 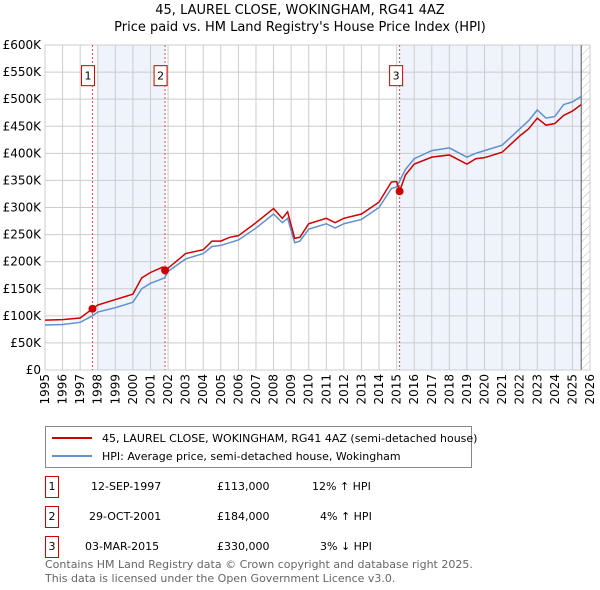 I want to click on transaction-date: 03-MAR-2015, so click(x=122, y=546).